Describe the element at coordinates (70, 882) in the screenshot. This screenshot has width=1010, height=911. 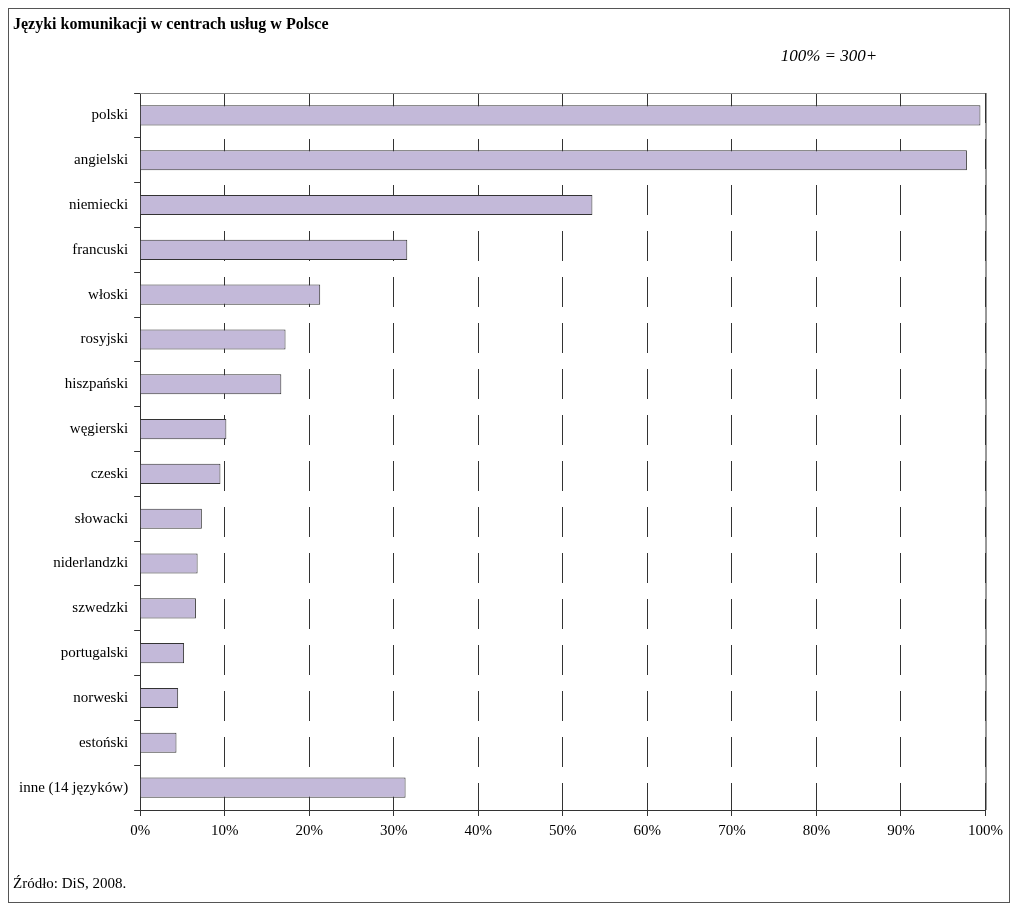
I see `text: Źródło: DiS, 2008.` at that location.